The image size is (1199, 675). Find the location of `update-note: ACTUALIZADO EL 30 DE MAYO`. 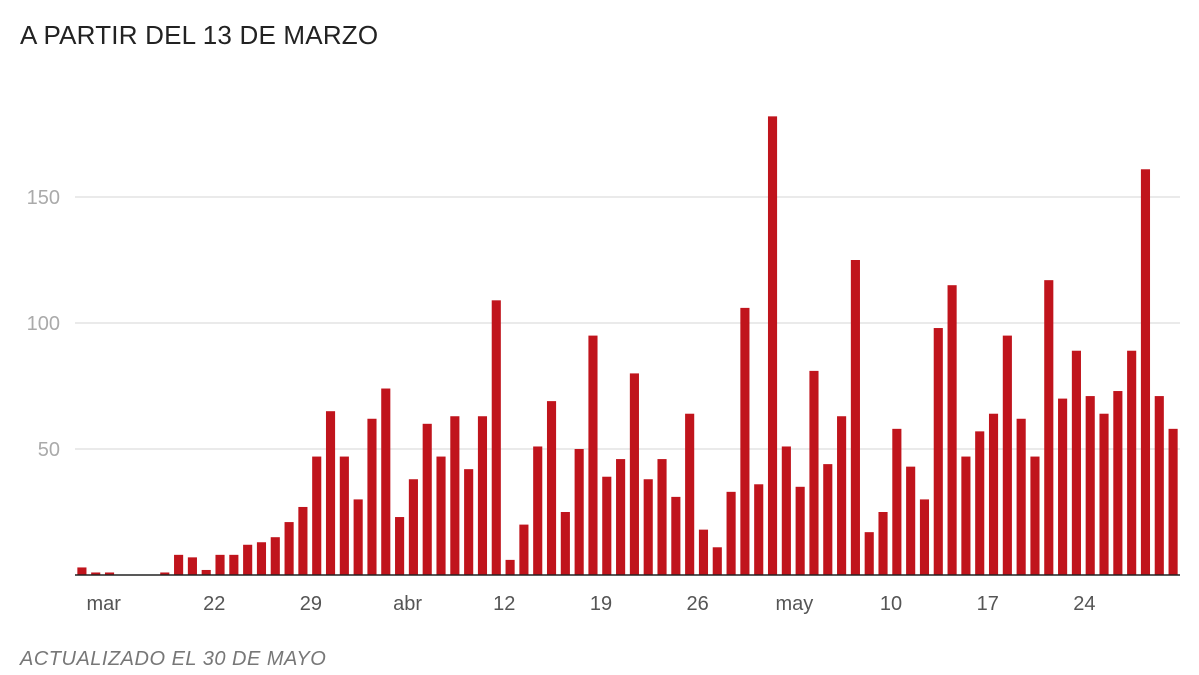

update-note: ACTUALIZADO EL 30 DE MAYO is located at coordinates (173, 659).